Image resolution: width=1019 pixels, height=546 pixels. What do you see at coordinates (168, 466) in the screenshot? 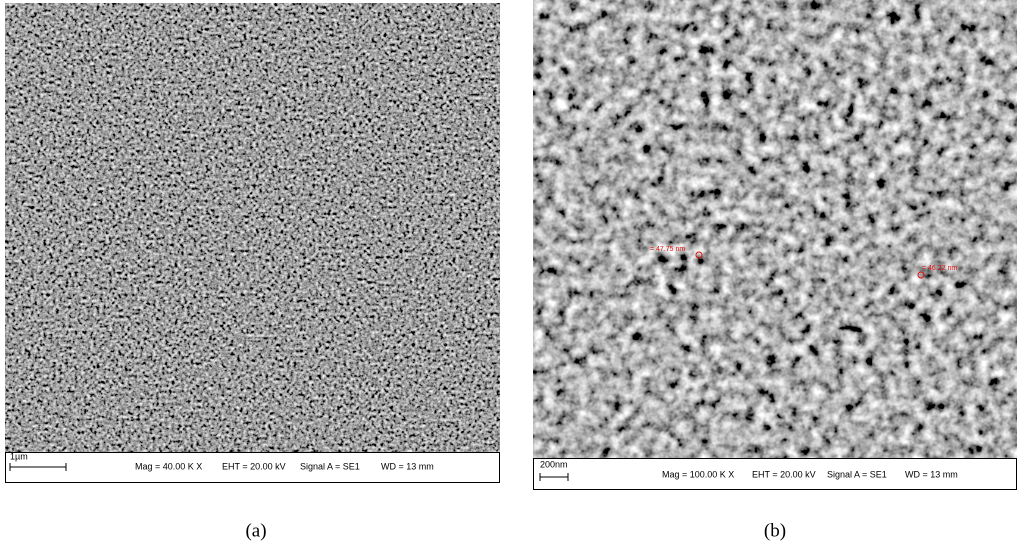
I see `magnification: Mag = 40.00 K X` at bounding box center [168, 466].